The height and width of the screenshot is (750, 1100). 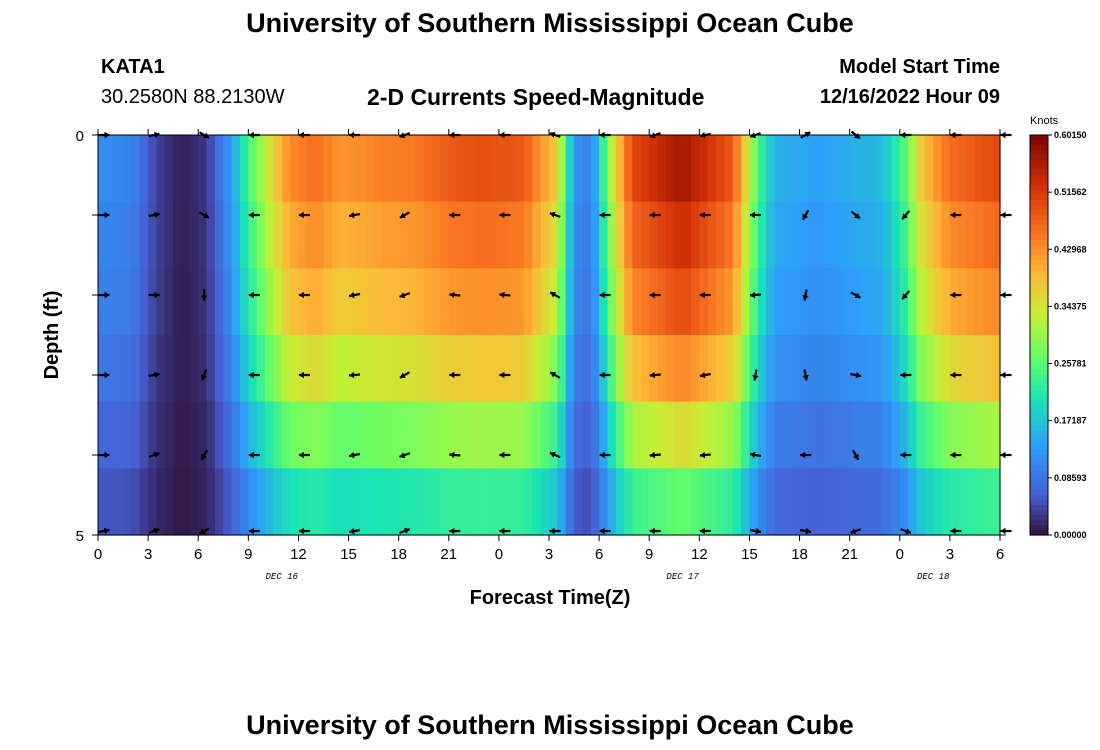 I want to click on x-tick-label: 0, so click(x=98, y=554).